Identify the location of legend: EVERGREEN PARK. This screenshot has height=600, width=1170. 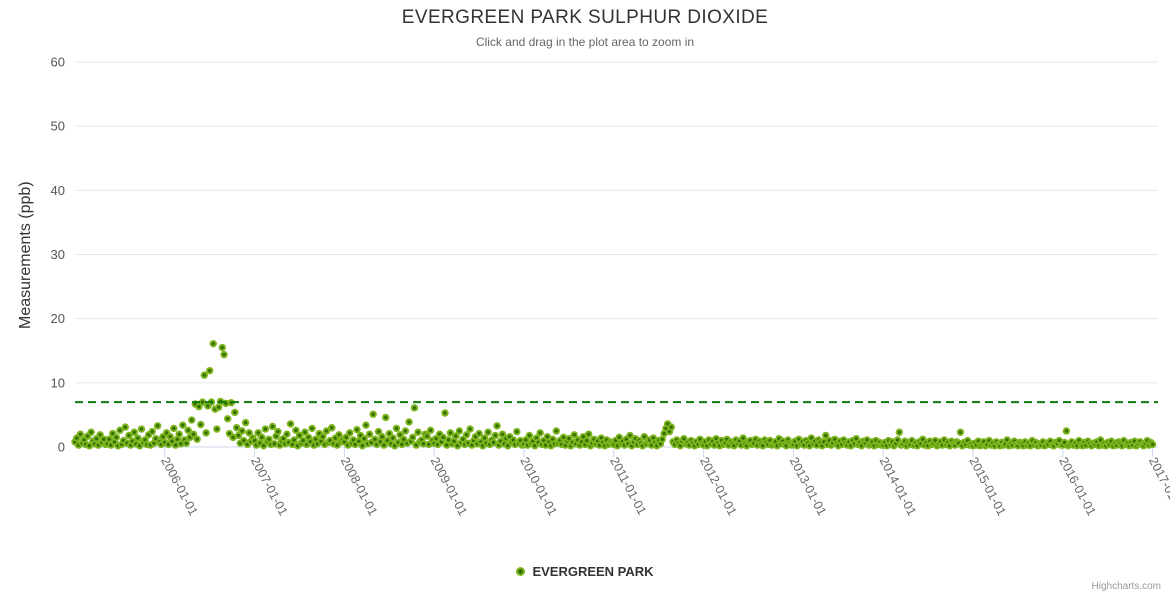
(585, 571).